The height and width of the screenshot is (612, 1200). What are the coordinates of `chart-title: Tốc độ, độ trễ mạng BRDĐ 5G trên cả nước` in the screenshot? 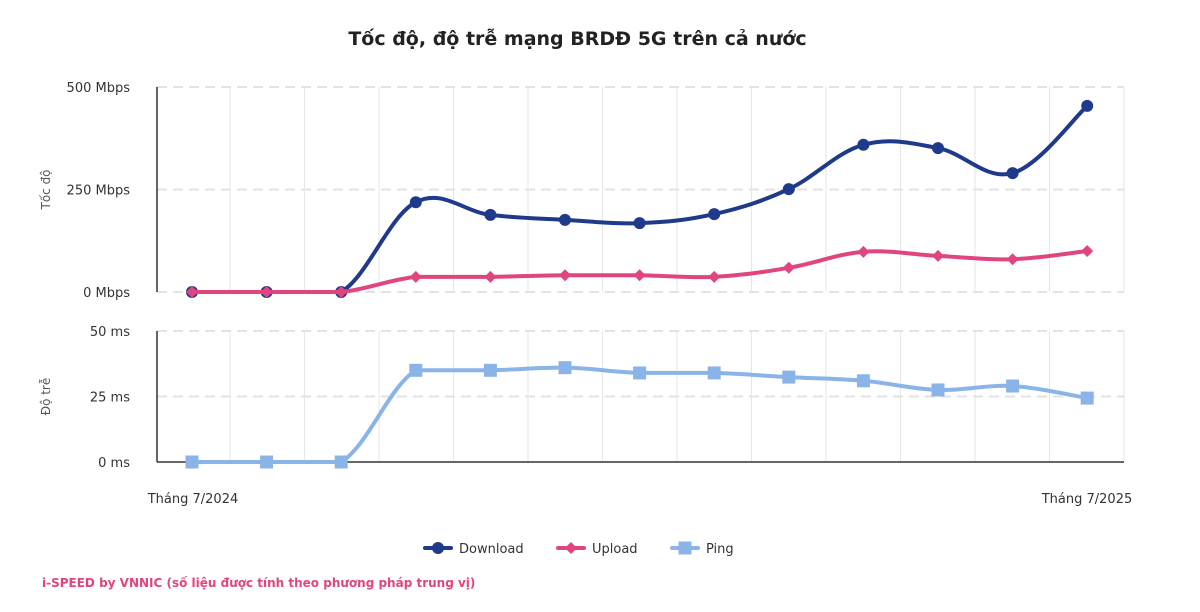 It's located at (577, 39).